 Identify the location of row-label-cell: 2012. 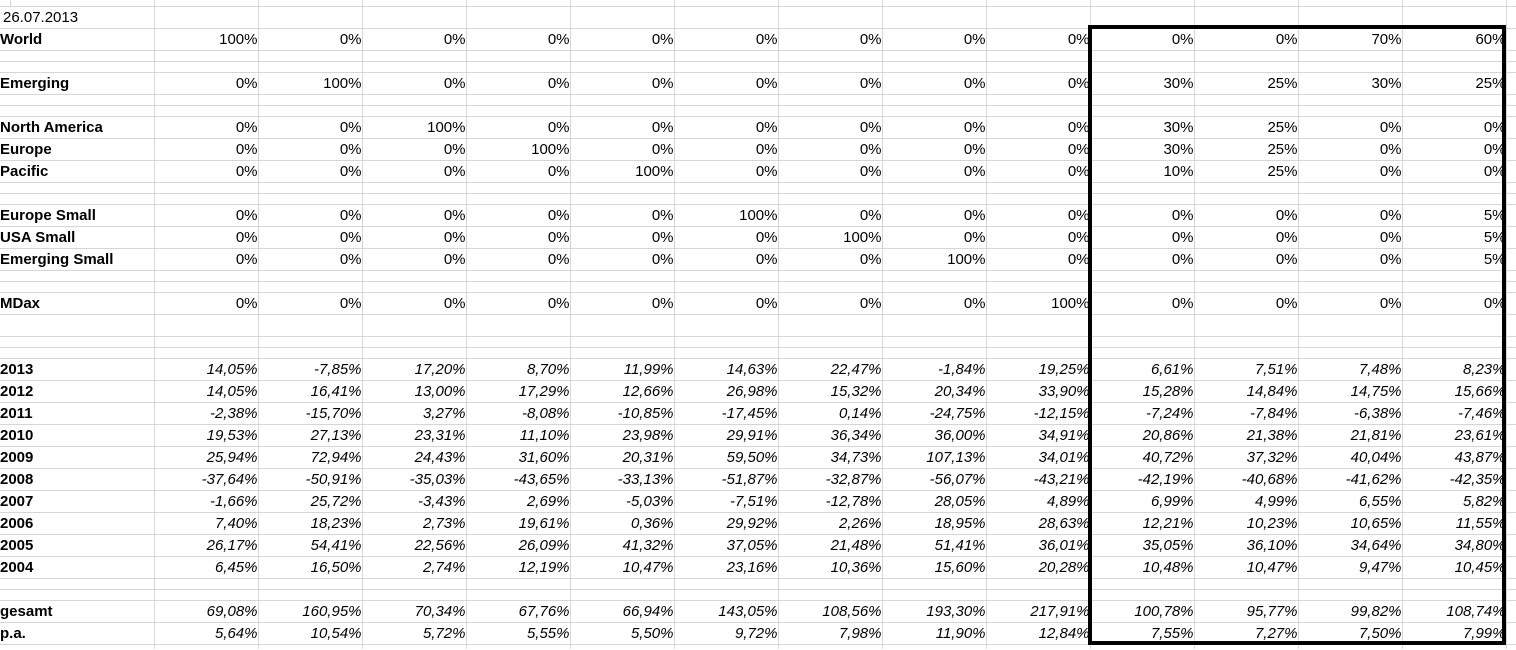
(77, 391).